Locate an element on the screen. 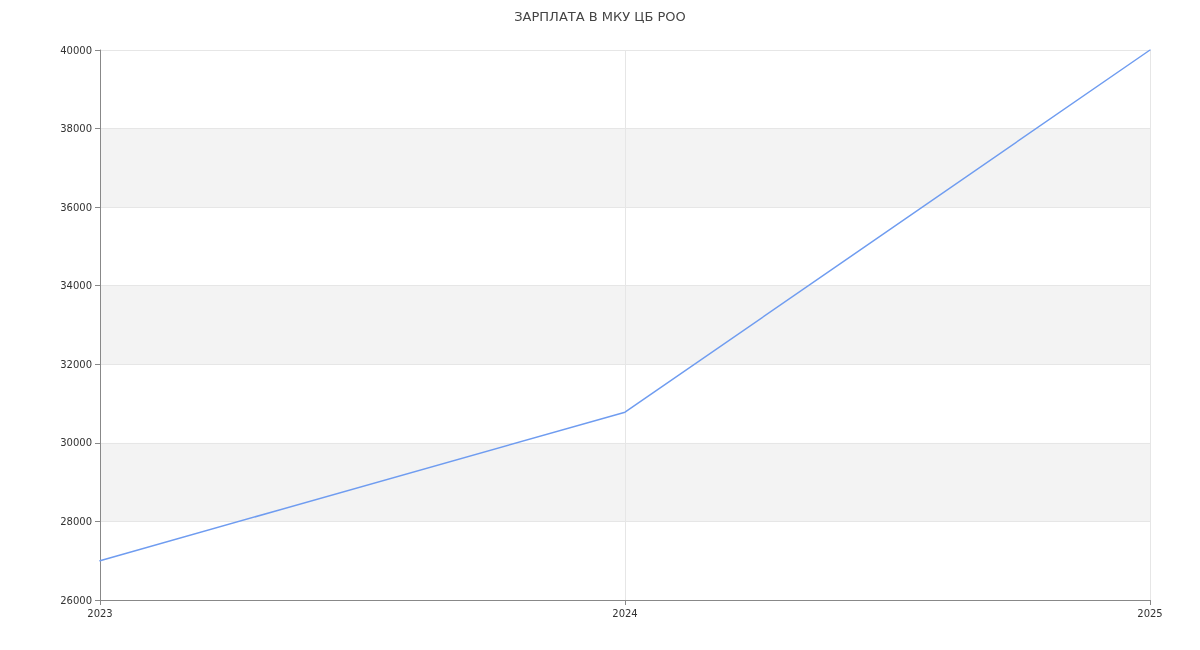 The image size is (1200, 650). x-tick-label: 2023 is located at coordinates (100, 613).